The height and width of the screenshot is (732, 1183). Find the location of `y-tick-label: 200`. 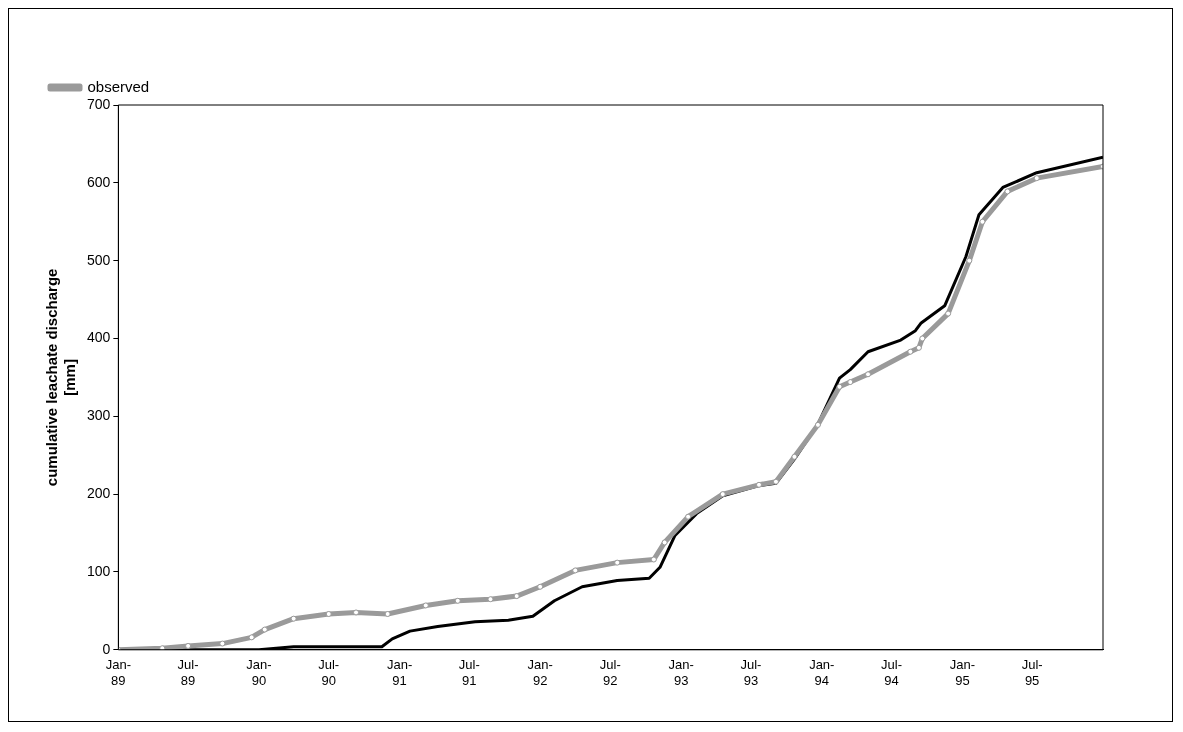

y-tick-label: 200 is located at coordinates (99, 493).